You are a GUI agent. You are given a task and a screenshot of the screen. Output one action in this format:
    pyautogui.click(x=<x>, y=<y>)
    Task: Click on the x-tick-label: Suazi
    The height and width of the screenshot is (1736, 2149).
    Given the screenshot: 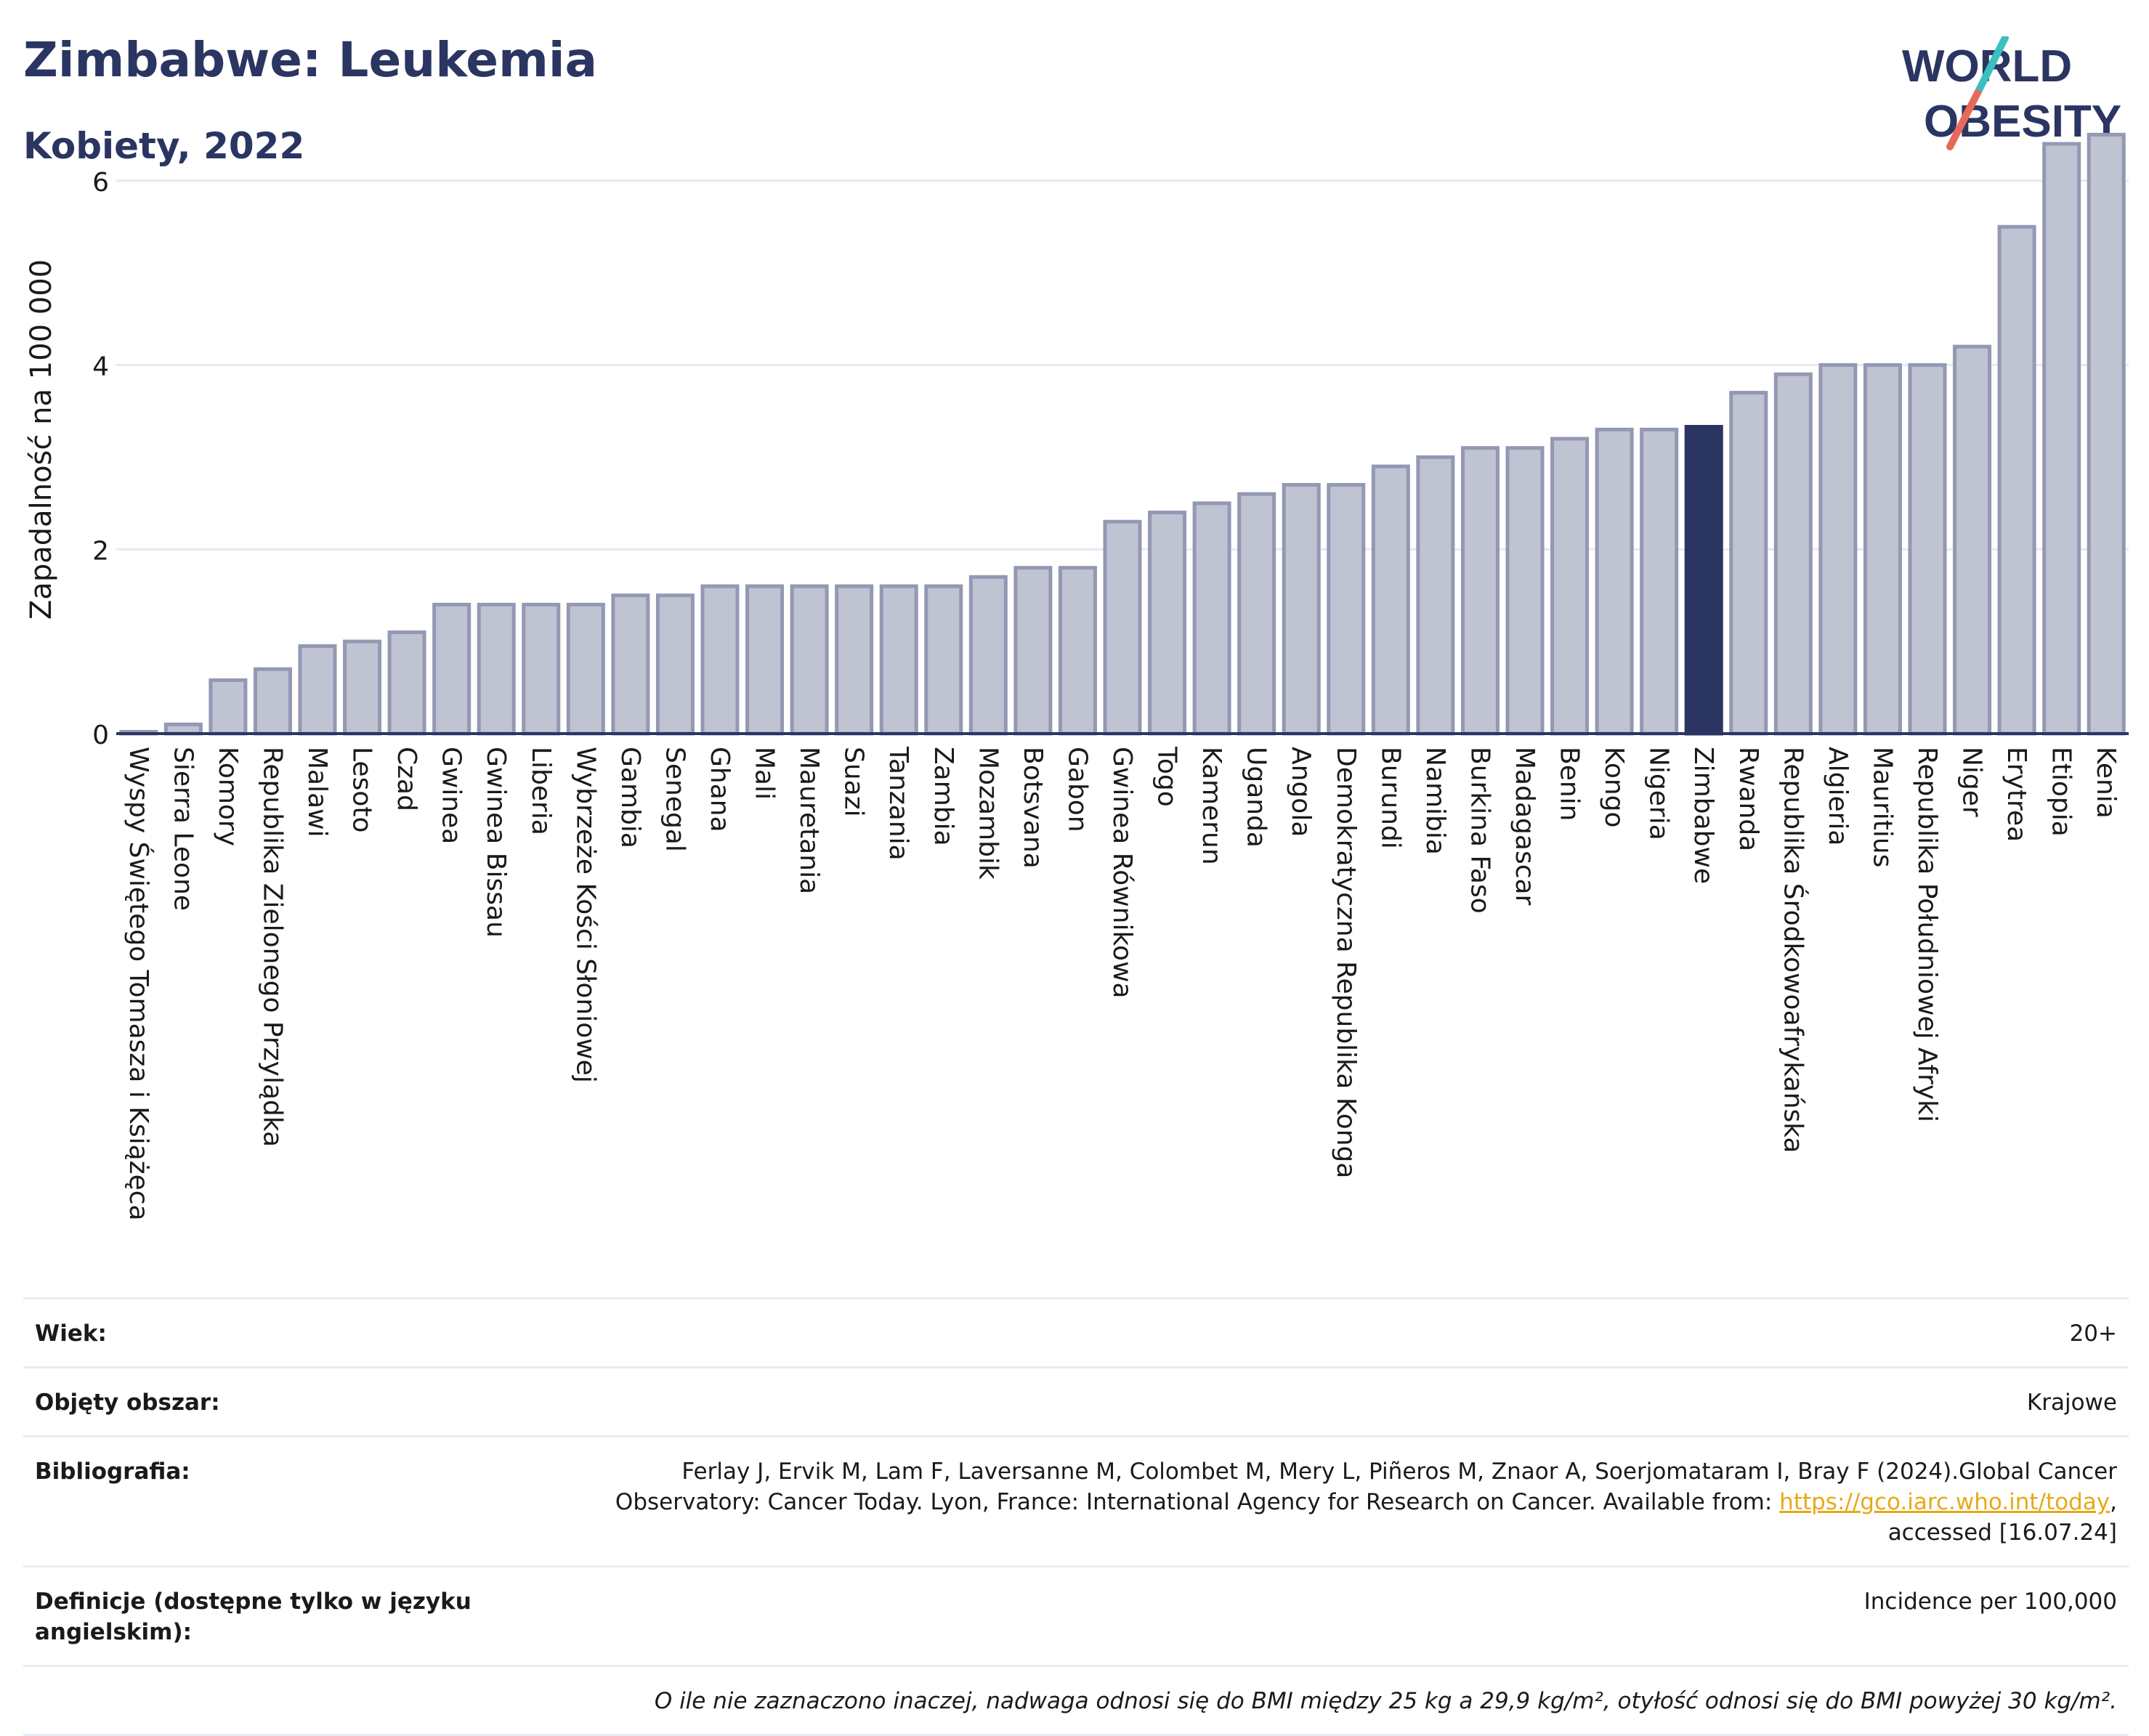 What is the action you would take?
    pyautogui.click(x=854, y=782)
    